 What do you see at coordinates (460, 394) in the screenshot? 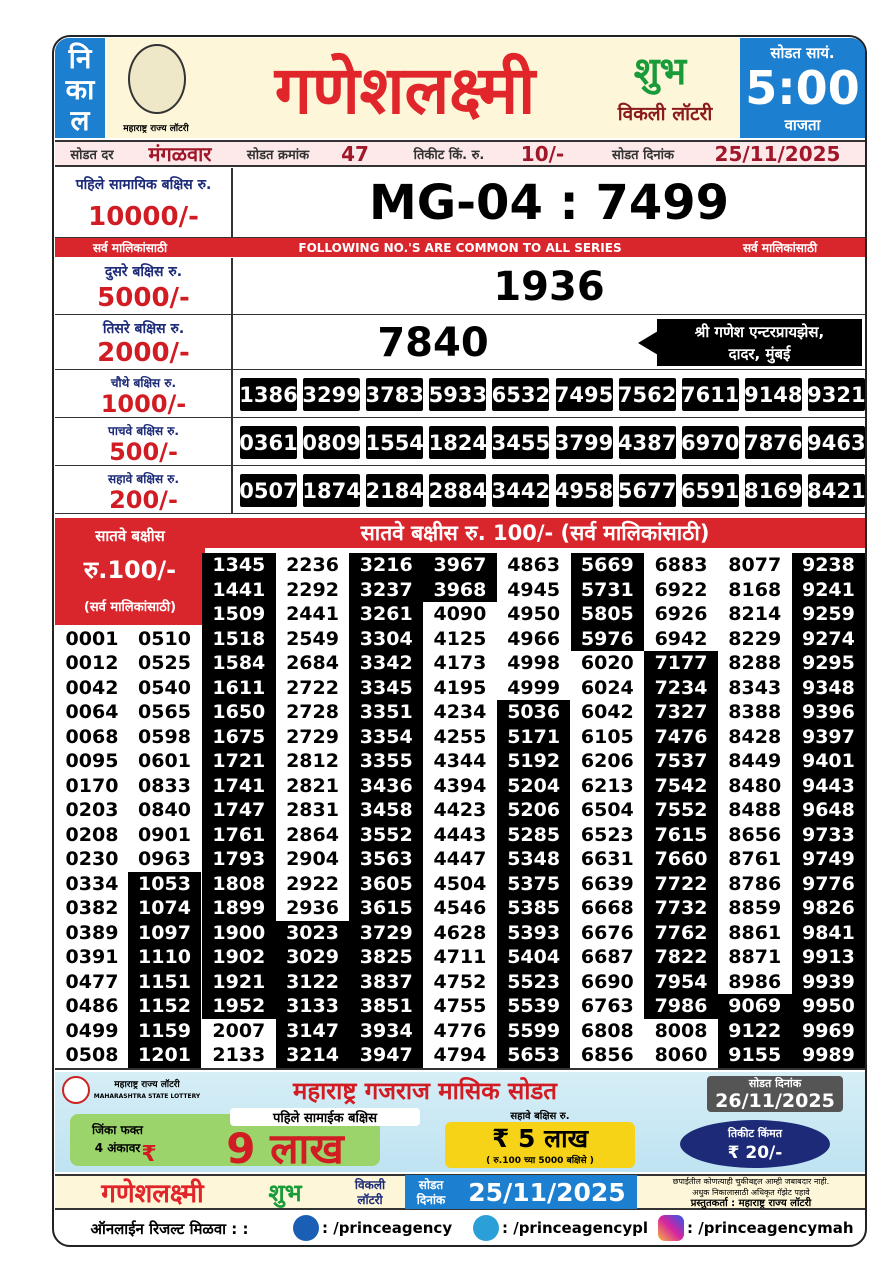
I see `prize-row` at bounding box center [460, 394].